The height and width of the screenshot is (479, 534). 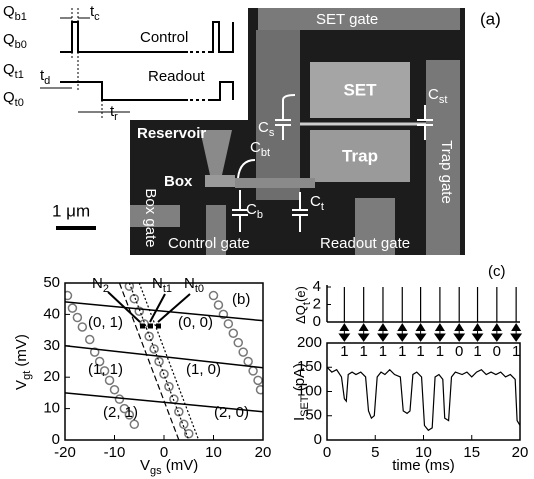 I want to click on y-tick-label: 50, so click(x=313, y=415).